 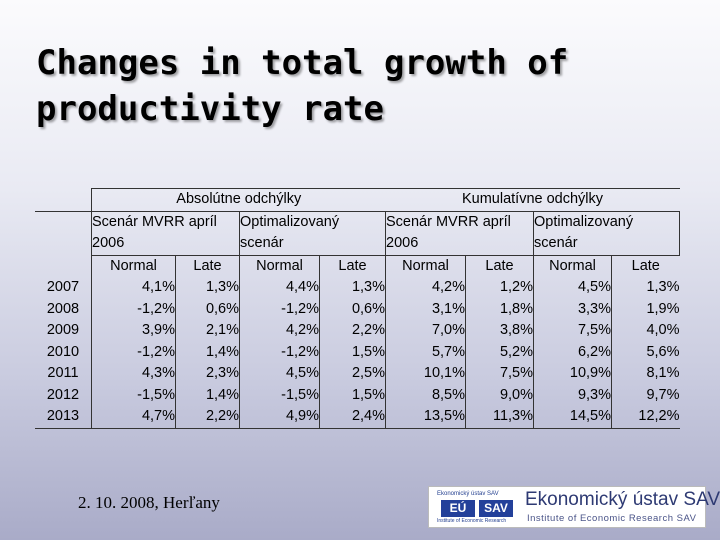 What do you see at coordinates (572, 374) in the screenshot?
I see `value-cell: 10,9%` at bounding box center [572, 374].